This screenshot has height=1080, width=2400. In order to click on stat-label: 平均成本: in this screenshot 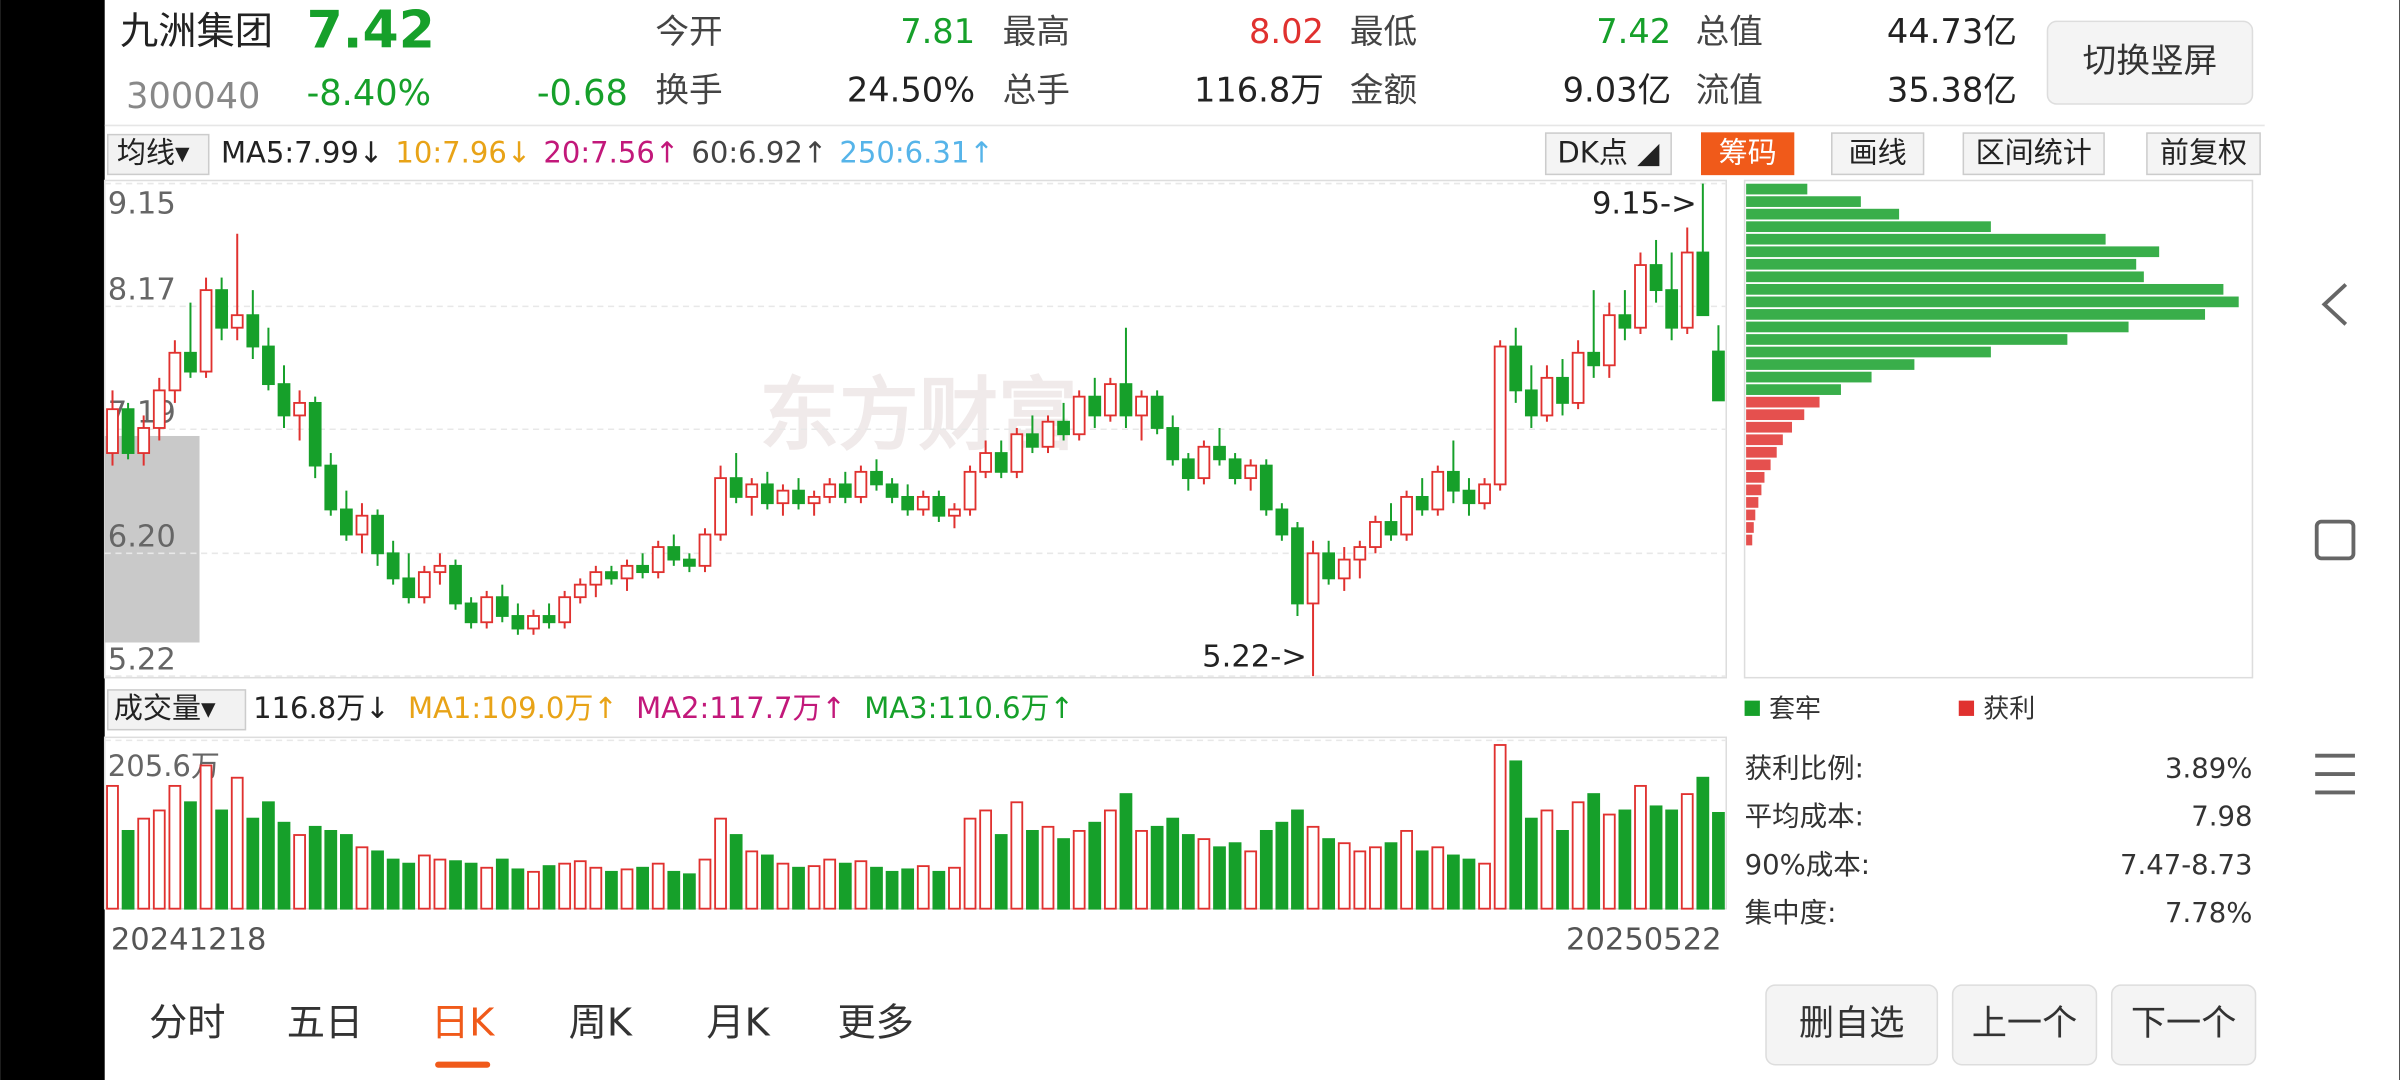, I will do `click(1804, 817)`.